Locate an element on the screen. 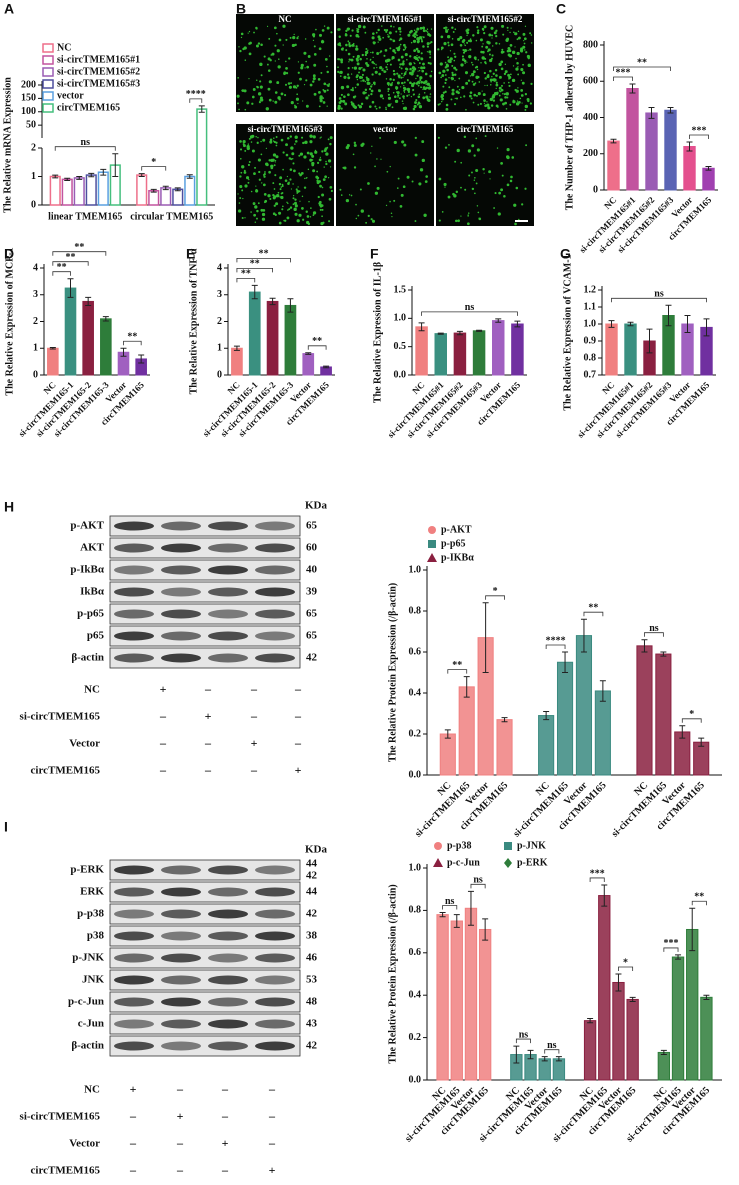 The height and width of the screenshot is (1185, 739). image-label: circTMEM165 is located at coordinates (485, 129).